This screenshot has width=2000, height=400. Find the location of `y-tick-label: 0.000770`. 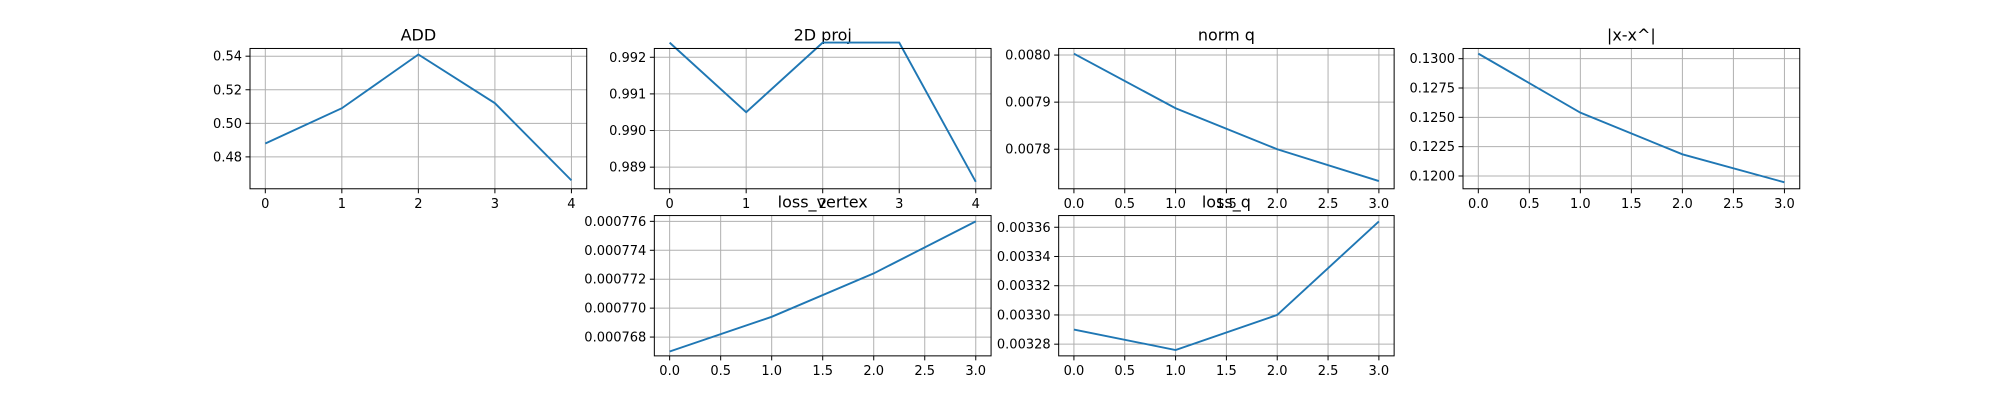

y-tick-label: 0.000770 is located at coordinates (615, 309).